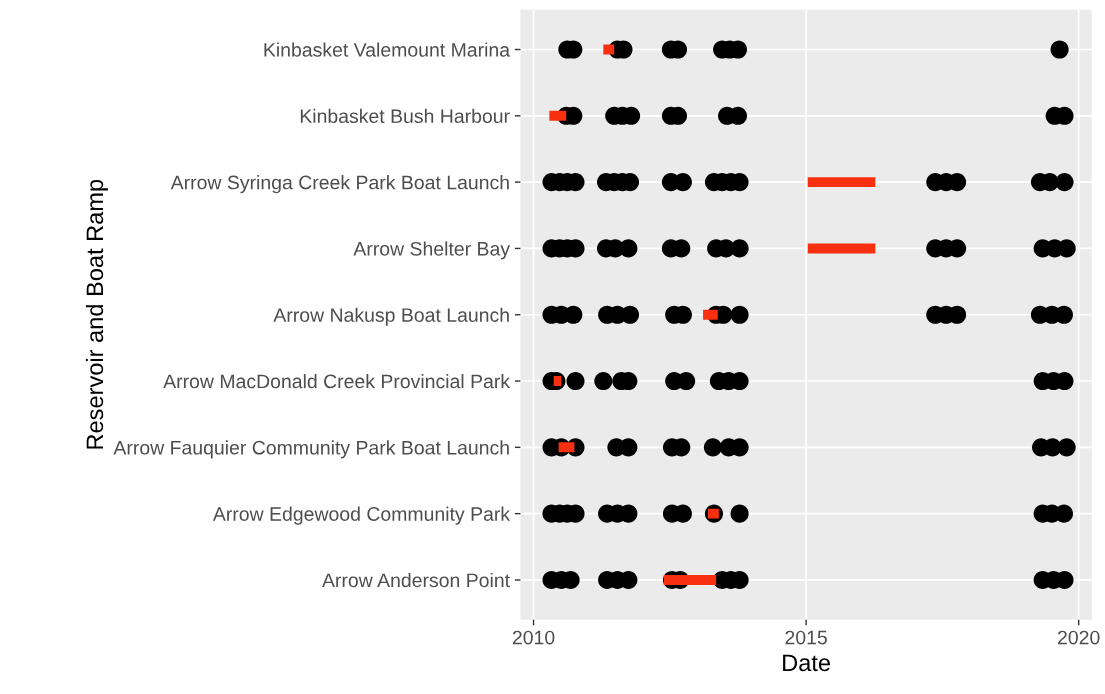 The image size is (1105, 694). I want to click on y-tick-label: Kinbasket Bush Harbour, so click(405, 116).